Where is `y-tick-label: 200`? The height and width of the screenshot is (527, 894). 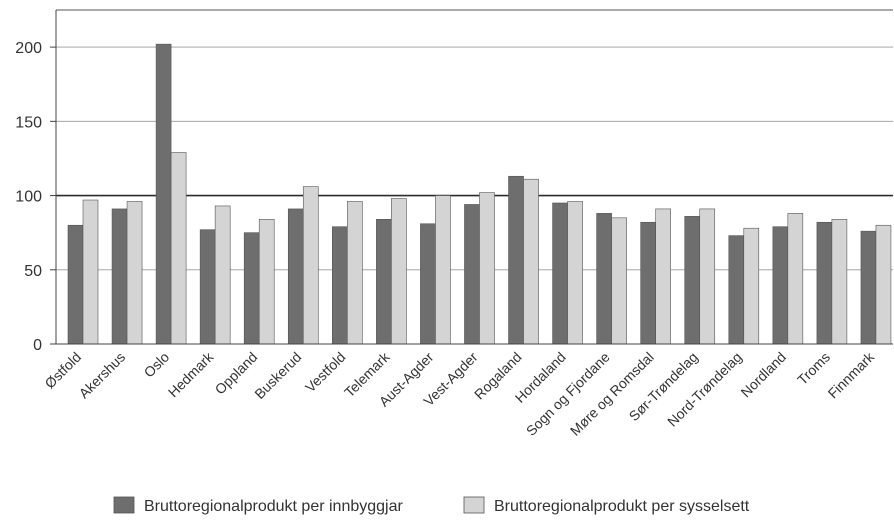 y-tick-label: 200 is located at coordinates (28, 48).